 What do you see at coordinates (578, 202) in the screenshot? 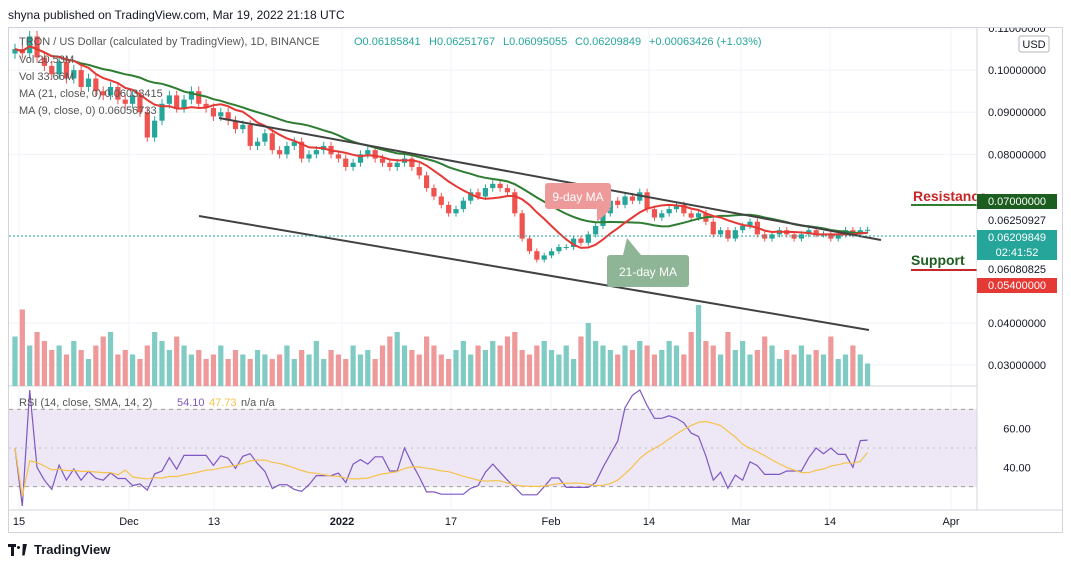
I see `ma9-callout: 9-day MA` at bounding box center [578, 202].